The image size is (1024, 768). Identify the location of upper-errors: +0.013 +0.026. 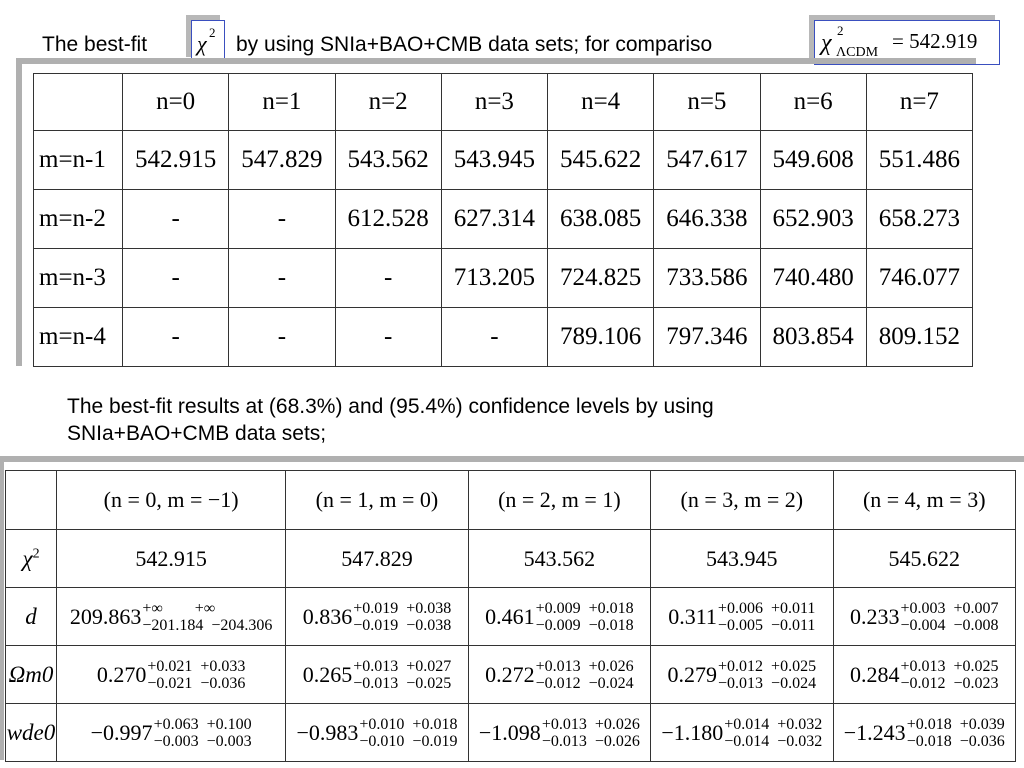
(584, 666).